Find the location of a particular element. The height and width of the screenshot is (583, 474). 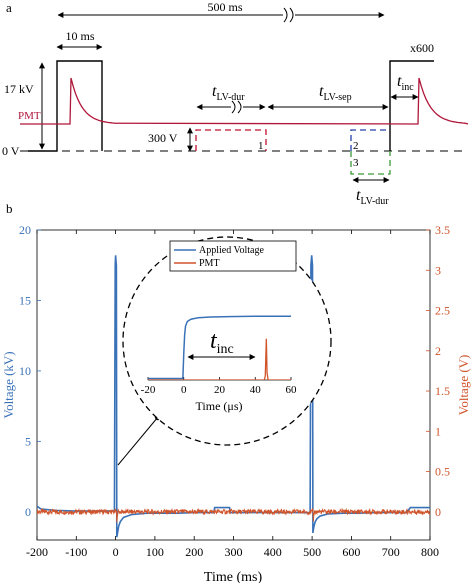

y-axis-right: 0 0.5 1 1.5 2 2.5 3 3.5 is located at coordinates (438, 371).